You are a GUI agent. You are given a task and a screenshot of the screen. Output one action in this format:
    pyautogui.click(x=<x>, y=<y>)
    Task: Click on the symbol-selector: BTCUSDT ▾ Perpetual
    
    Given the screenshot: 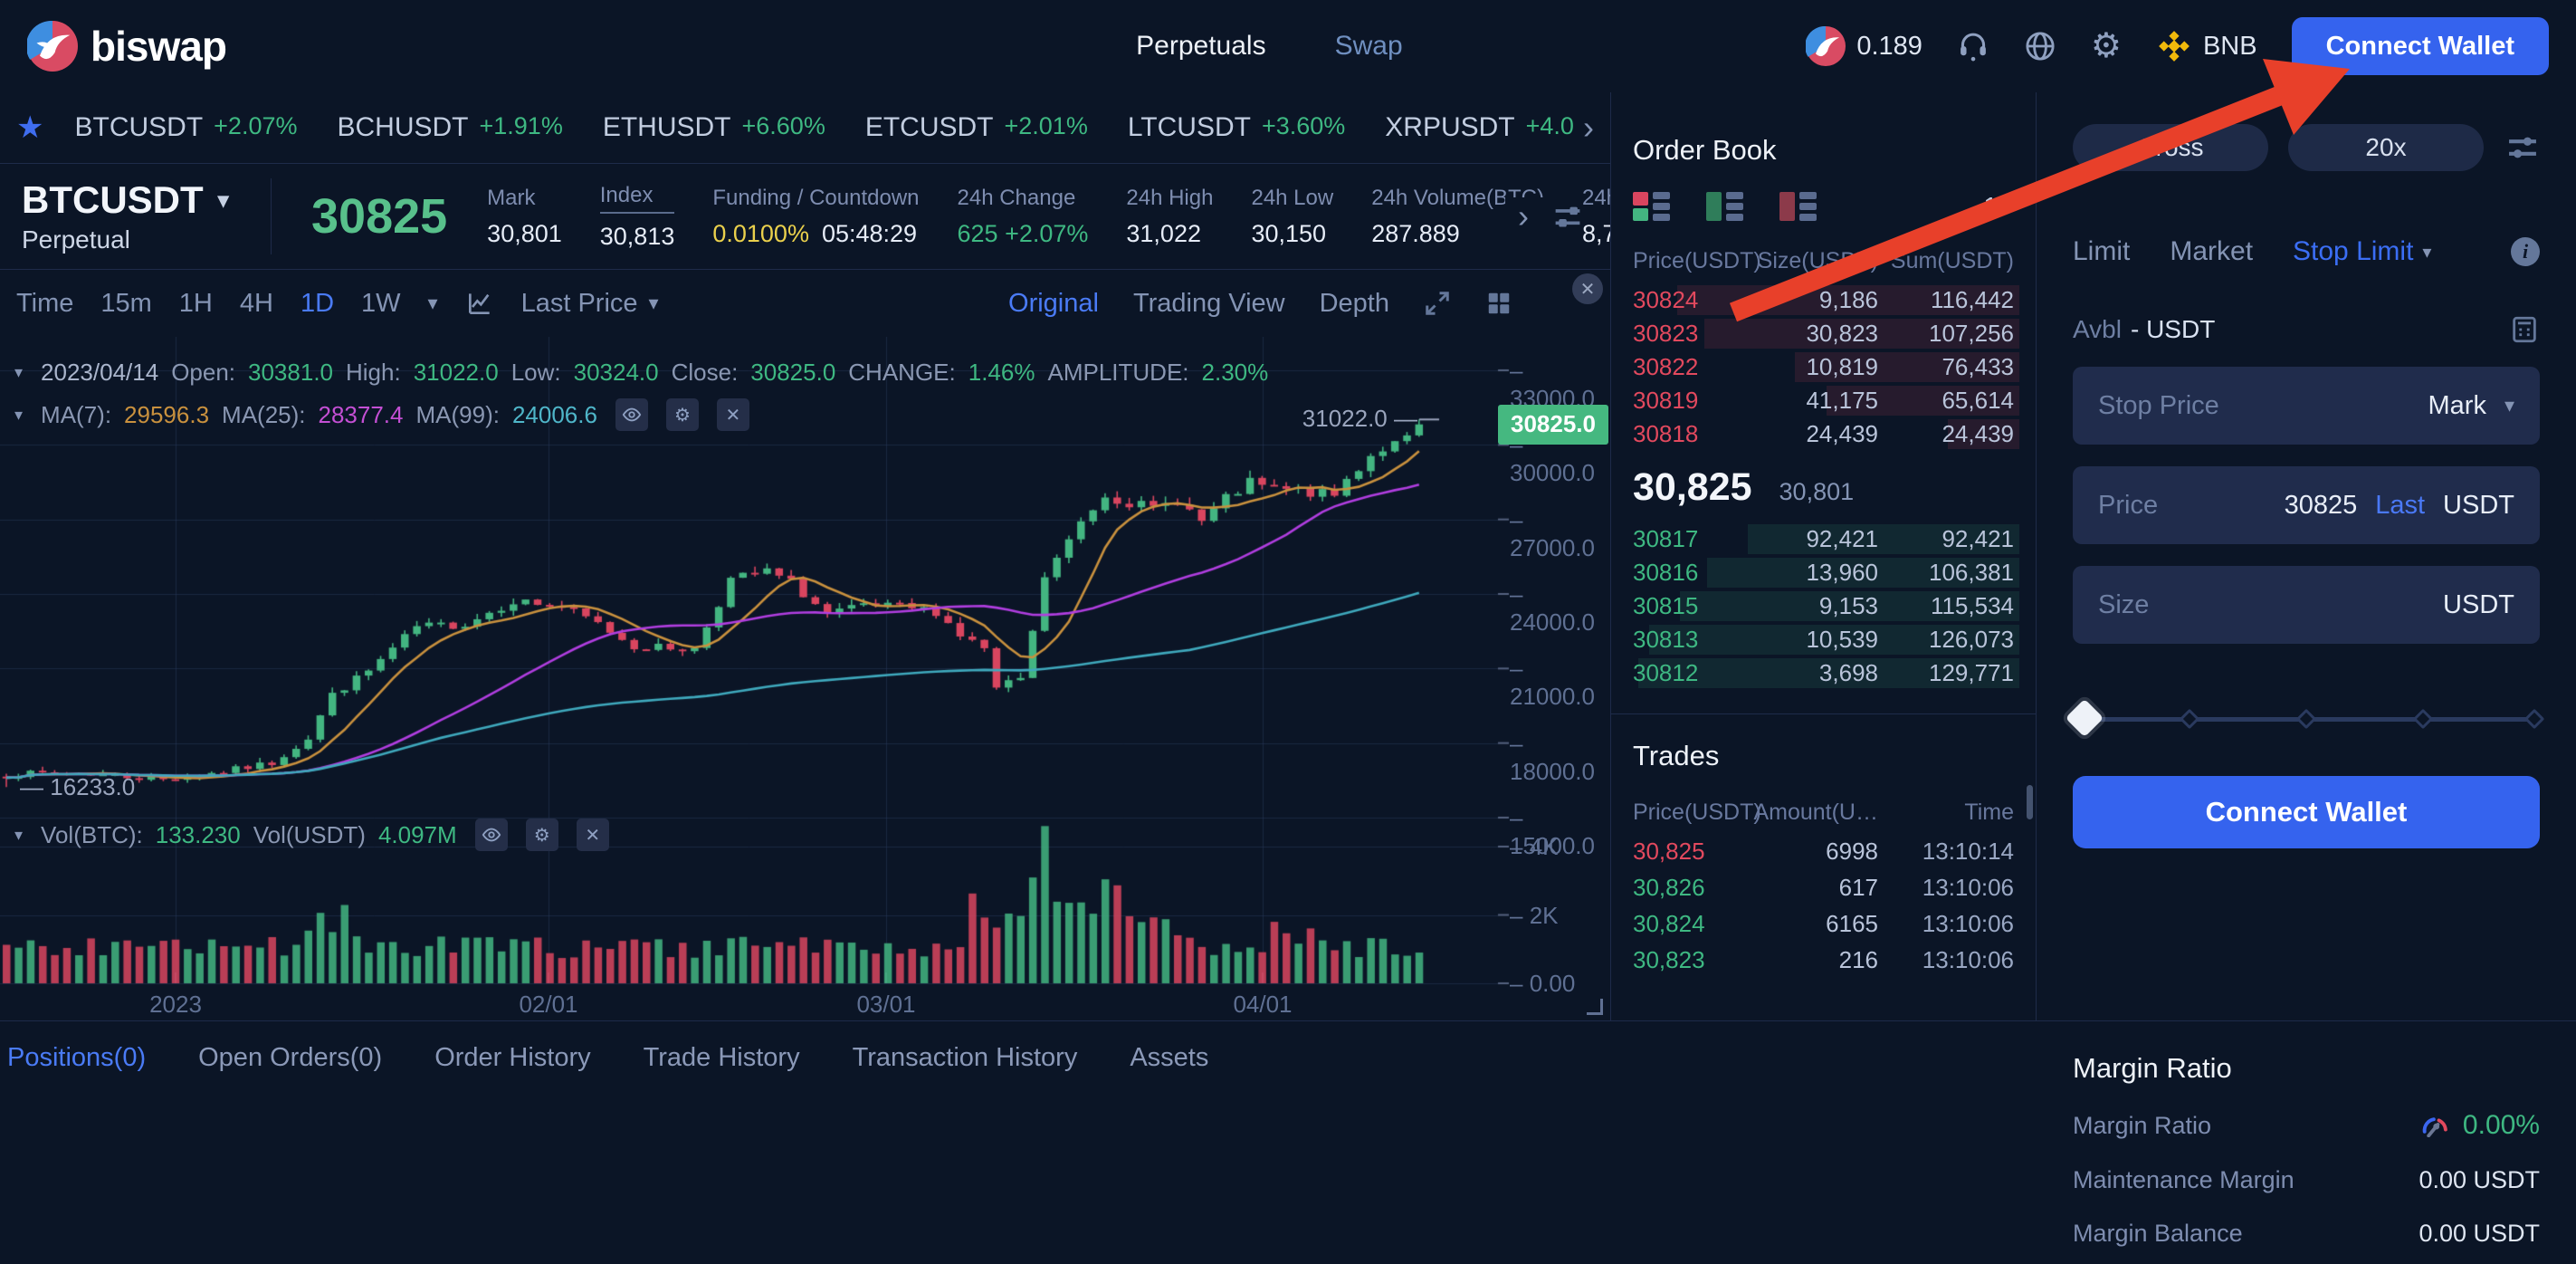 What is the action you would take?
    pyautogui.click(x=141, y=216)
    